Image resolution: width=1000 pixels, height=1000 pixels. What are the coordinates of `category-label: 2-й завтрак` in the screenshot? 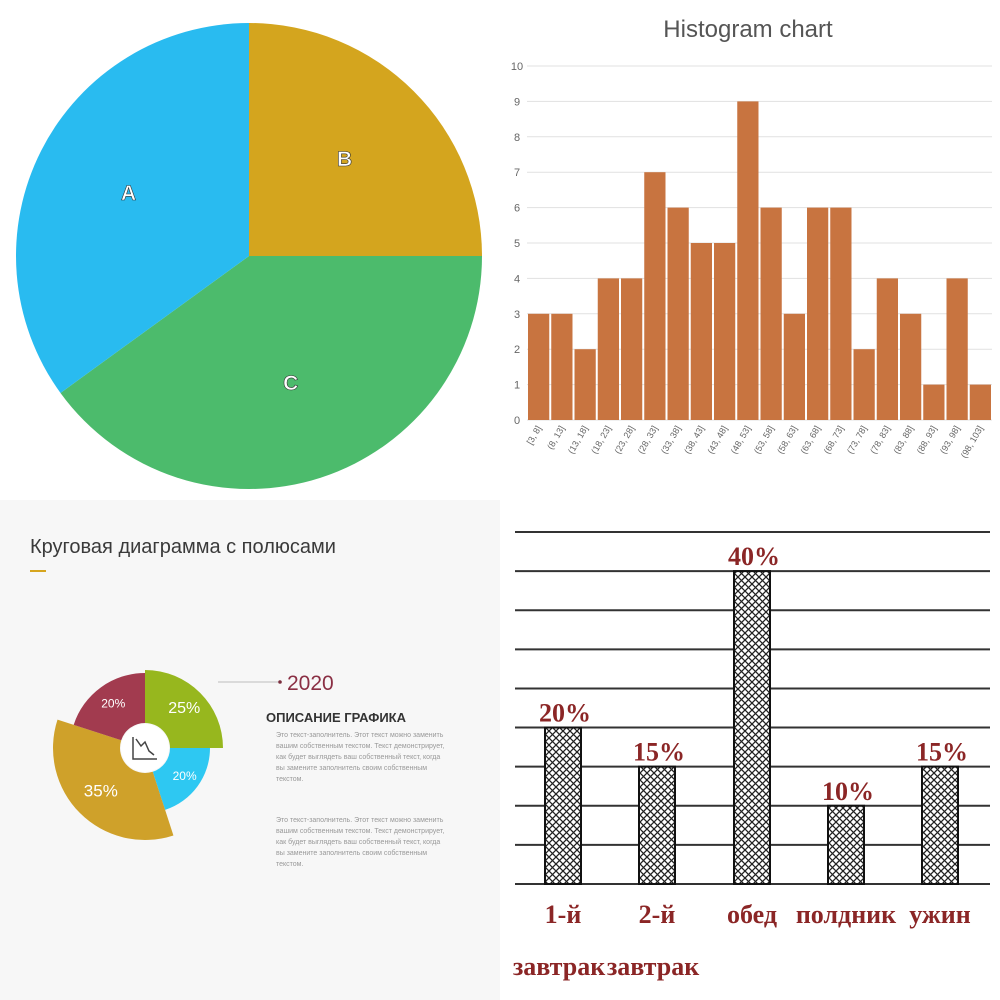 It's located at (653, 940).